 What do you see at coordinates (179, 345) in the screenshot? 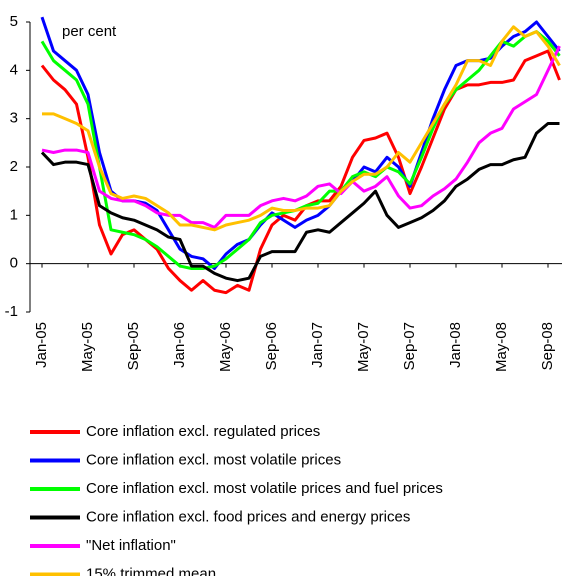
I see `x-tick-label: Jan-06` at bounding box center [179, 345].